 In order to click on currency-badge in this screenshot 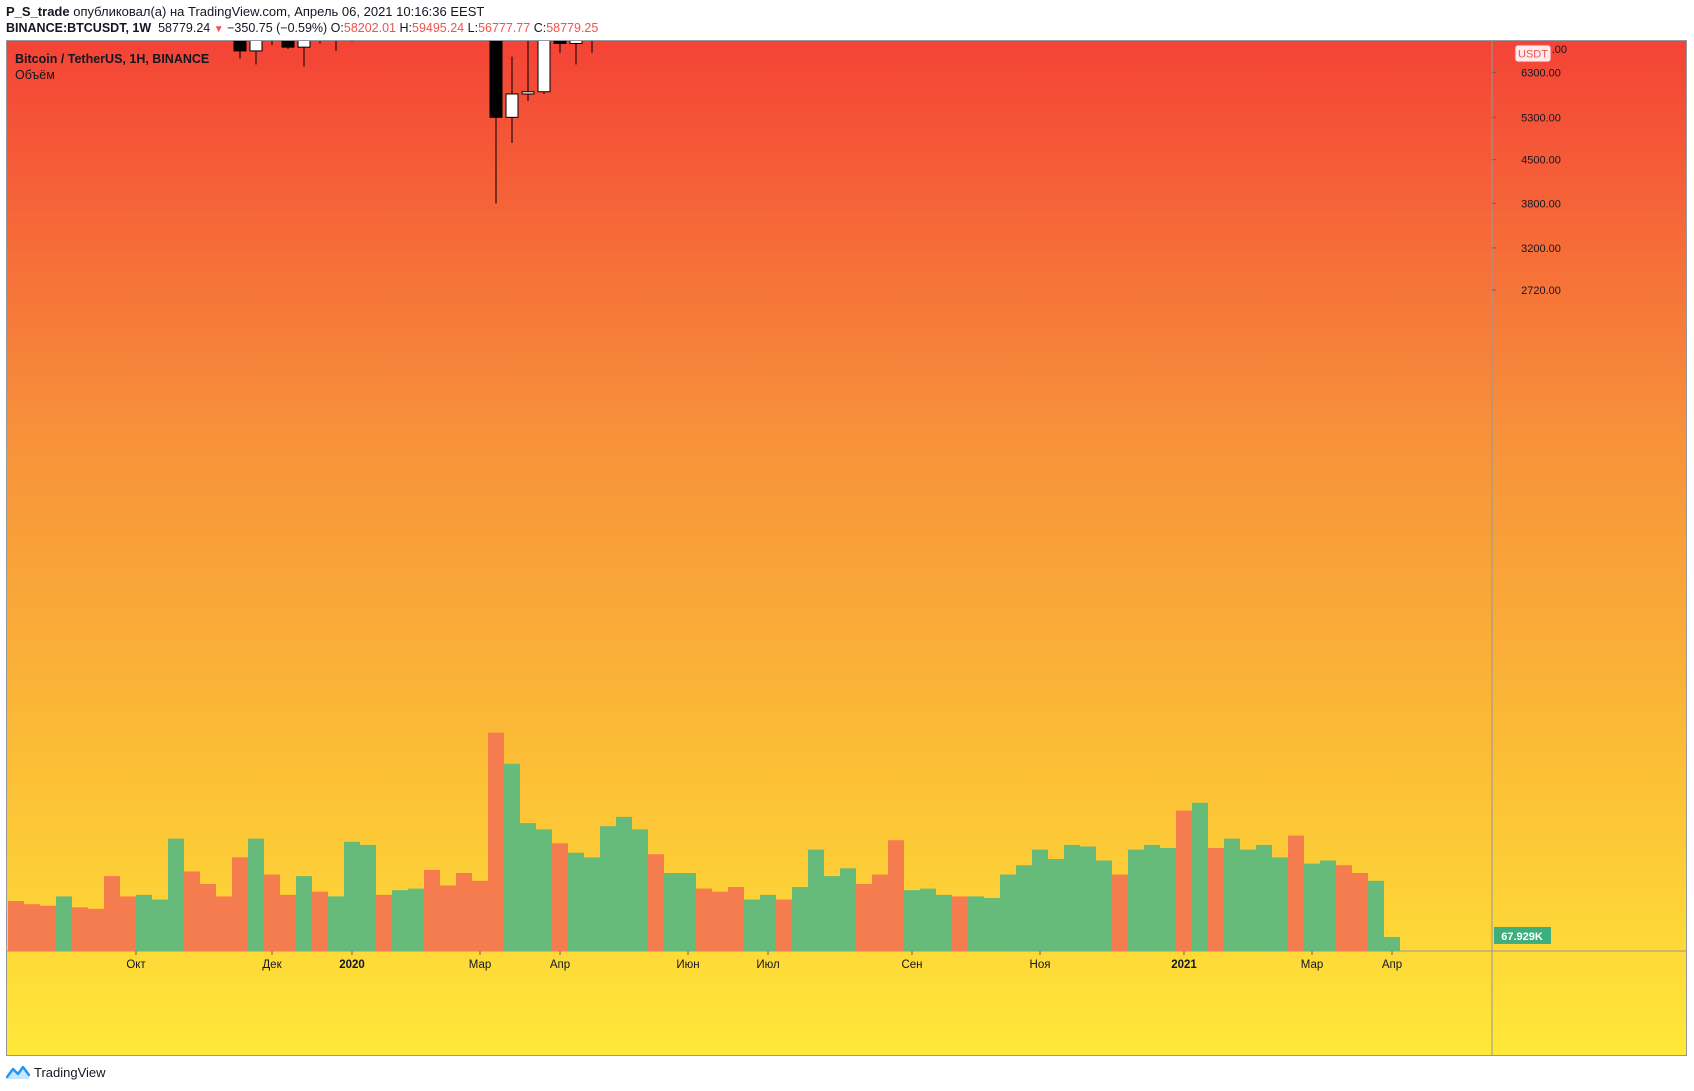, I will do `click(1533, 53)`.